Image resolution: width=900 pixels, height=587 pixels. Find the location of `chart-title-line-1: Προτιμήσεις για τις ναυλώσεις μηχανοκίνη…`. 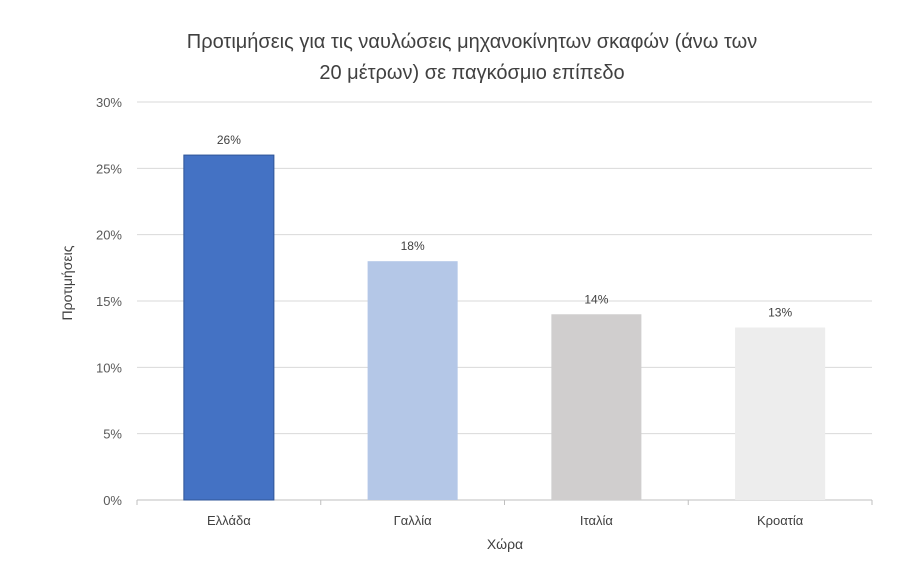

chart-title-line-1: Προτιμήσεις για τις ναυλώσεις μηχανοκίνη… is located at coordinates (472, 42).